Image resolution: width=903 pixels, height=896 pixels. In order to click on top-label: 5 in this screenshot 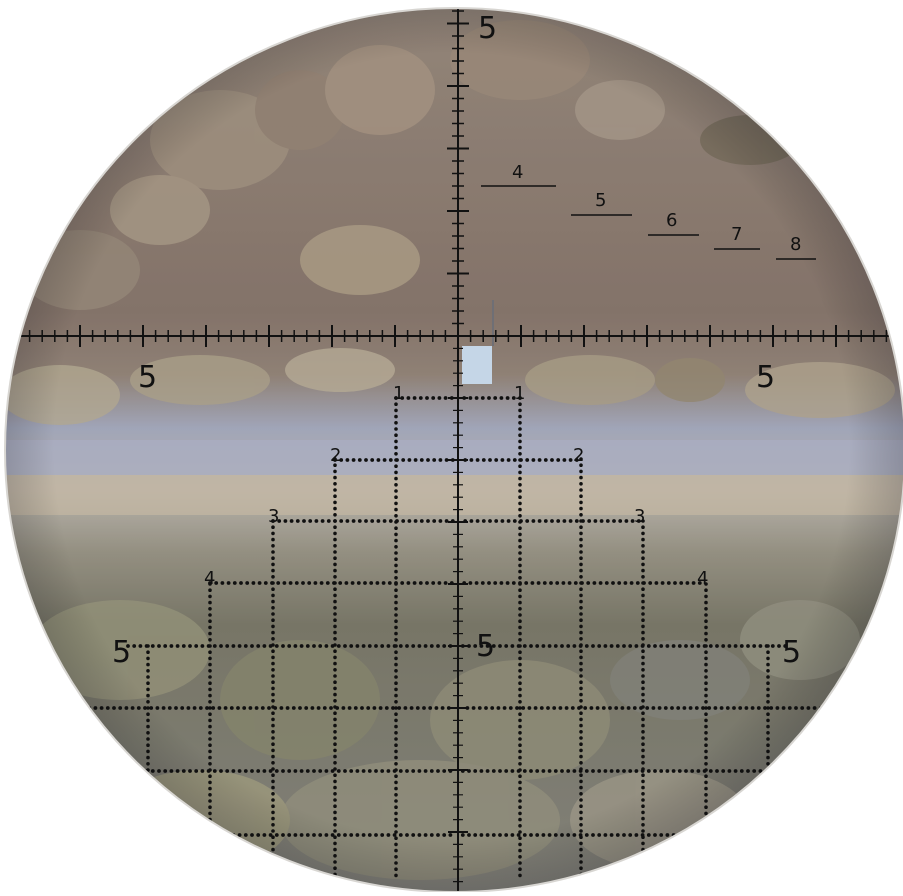, I will do `click(487, 28)`.